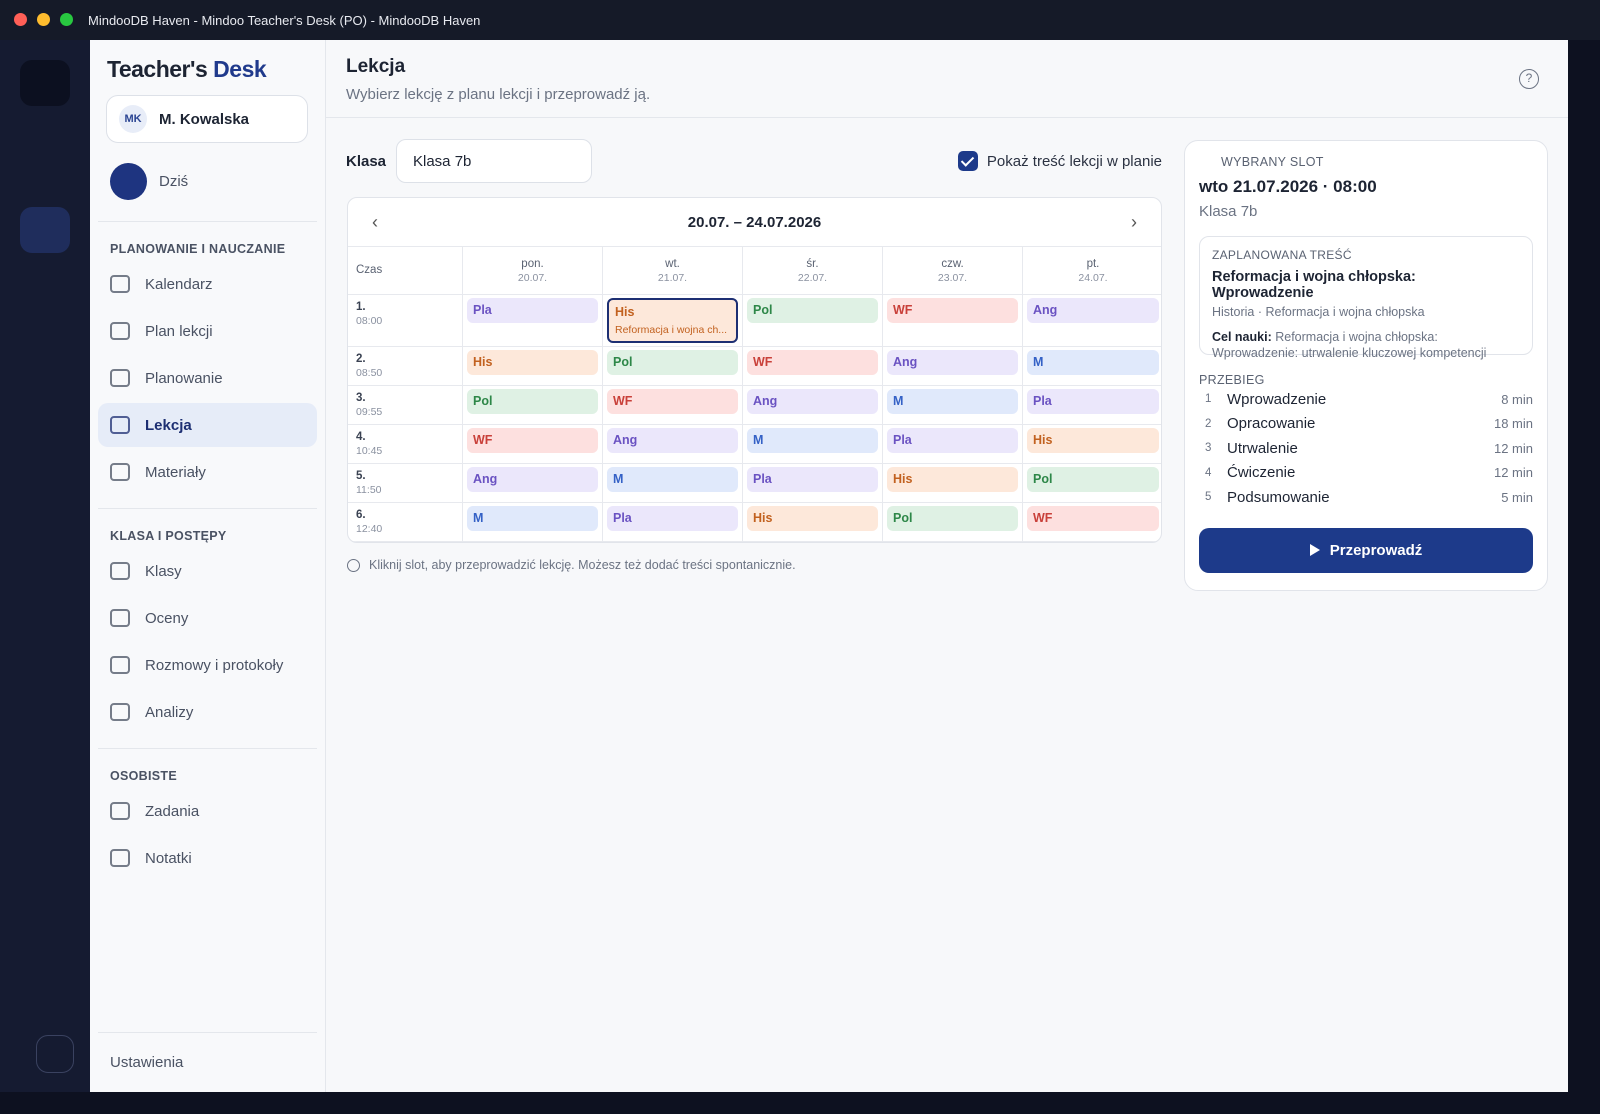  What do you see at coordinates (207, 665) in the screenshot?
I see `nav-item: Rozmowy i protokoły` at bounding box center [207, 665].